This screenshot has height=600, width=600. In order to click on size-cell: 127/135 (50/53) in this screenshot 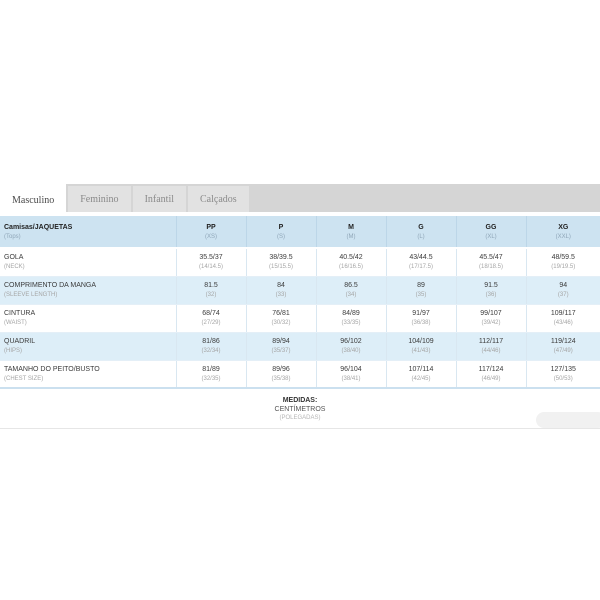, I will do `click(563, 374)`.